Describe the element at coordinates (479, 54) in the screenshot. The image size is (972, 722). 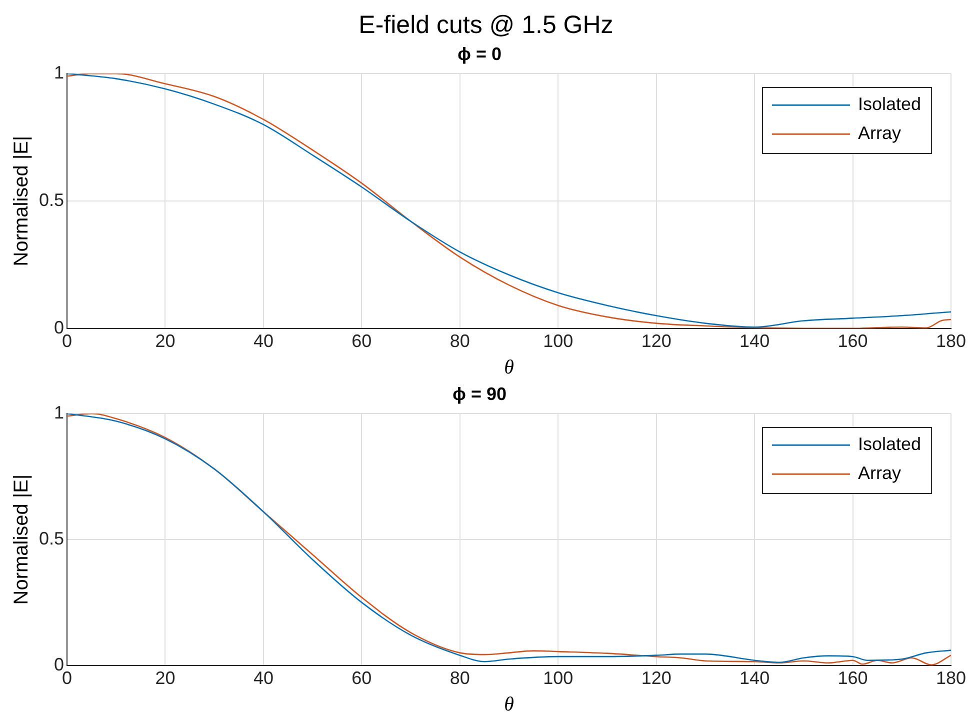
I see `chart-title: ϕ = 0` at that location.